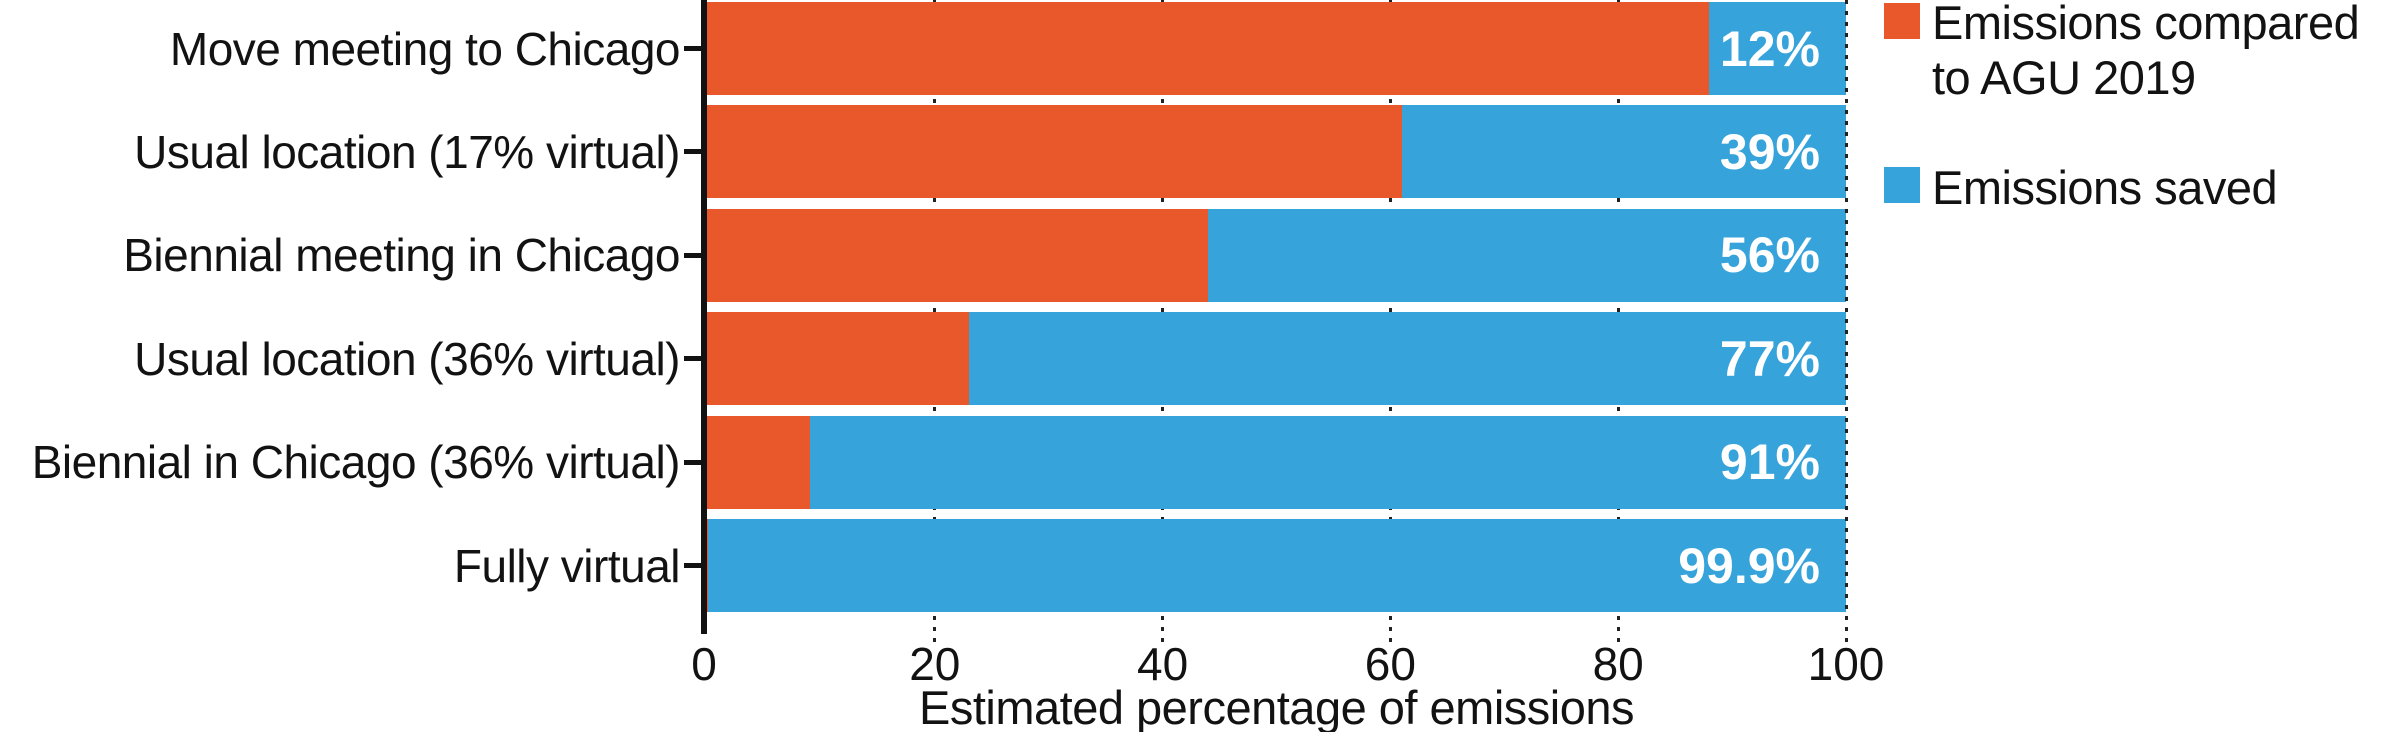  Describe the element at coordinates (407, 358) in the screenshot. I see `category-label-3: Usual location (36% virtual)` at that location.